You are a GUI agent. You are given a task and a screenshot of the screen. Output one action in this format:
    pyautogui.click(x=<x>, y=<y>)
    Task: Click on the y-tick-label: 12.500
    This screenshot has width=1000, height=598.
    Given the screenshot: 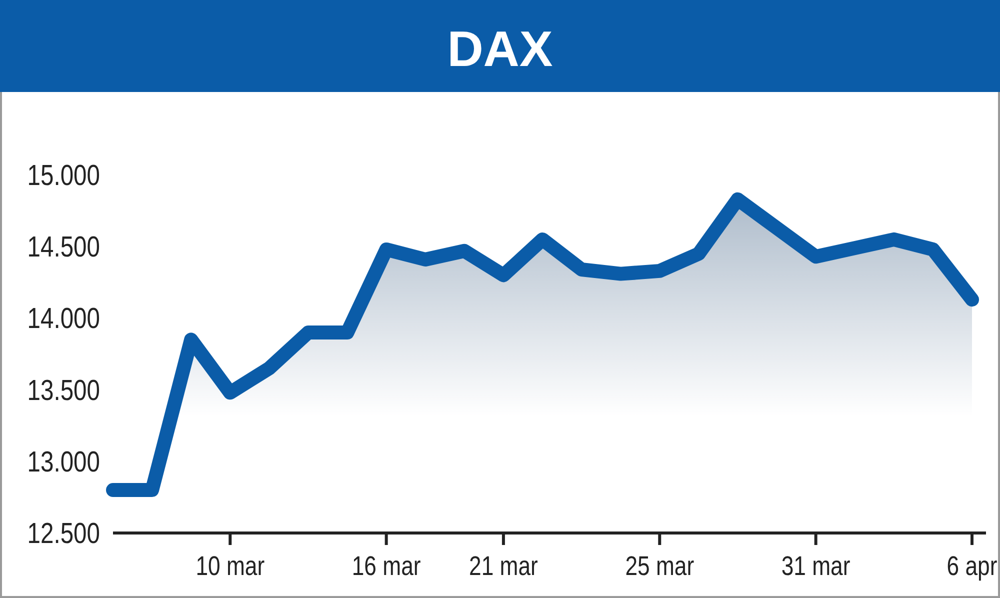 What is the action you would take?
    pyautogui.click(x=63, y=533)
    